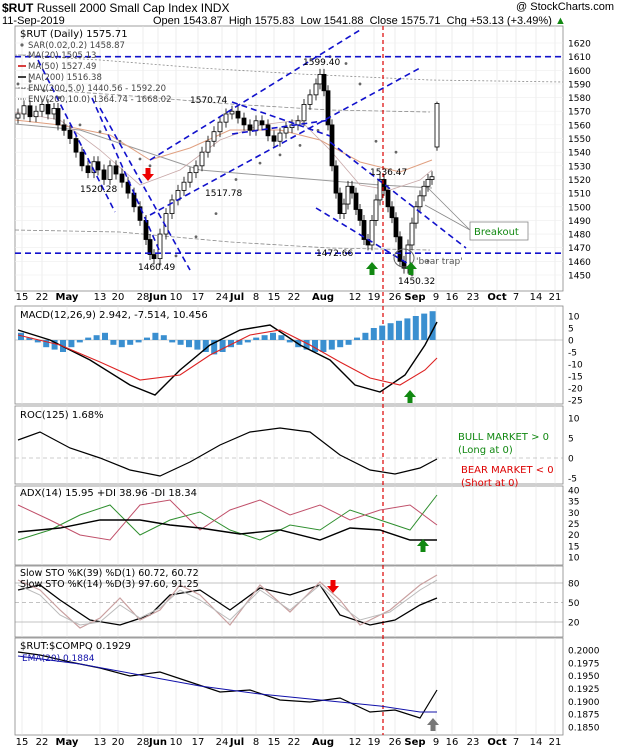 The image size is (620, 750). I want to click on price-annotation-1460.49: 1460.49, so click(156, 268).